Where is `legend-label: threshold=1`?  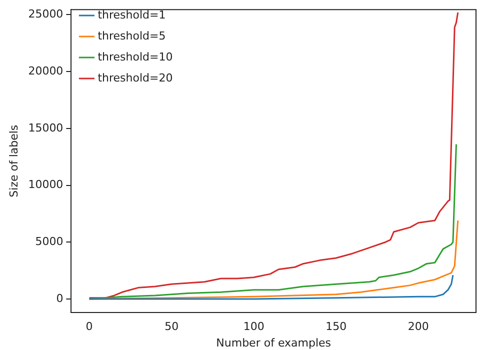
legend-label: threshold=1 is located at coordinates (132, 15).